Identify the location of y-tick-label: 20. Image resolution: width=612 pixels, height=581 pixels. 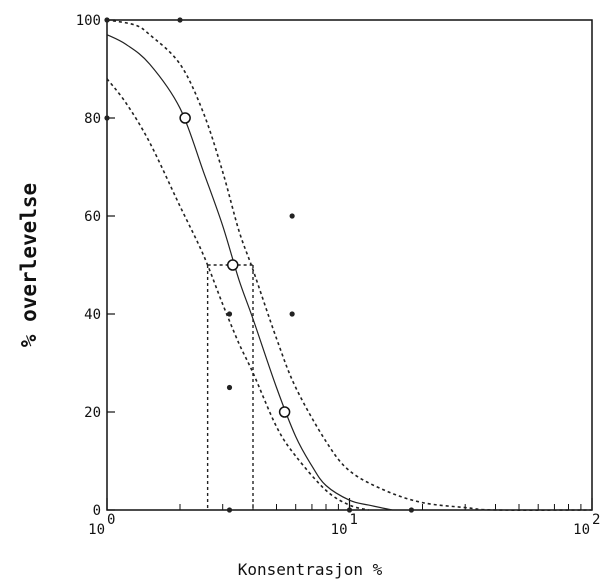
(92, 413).